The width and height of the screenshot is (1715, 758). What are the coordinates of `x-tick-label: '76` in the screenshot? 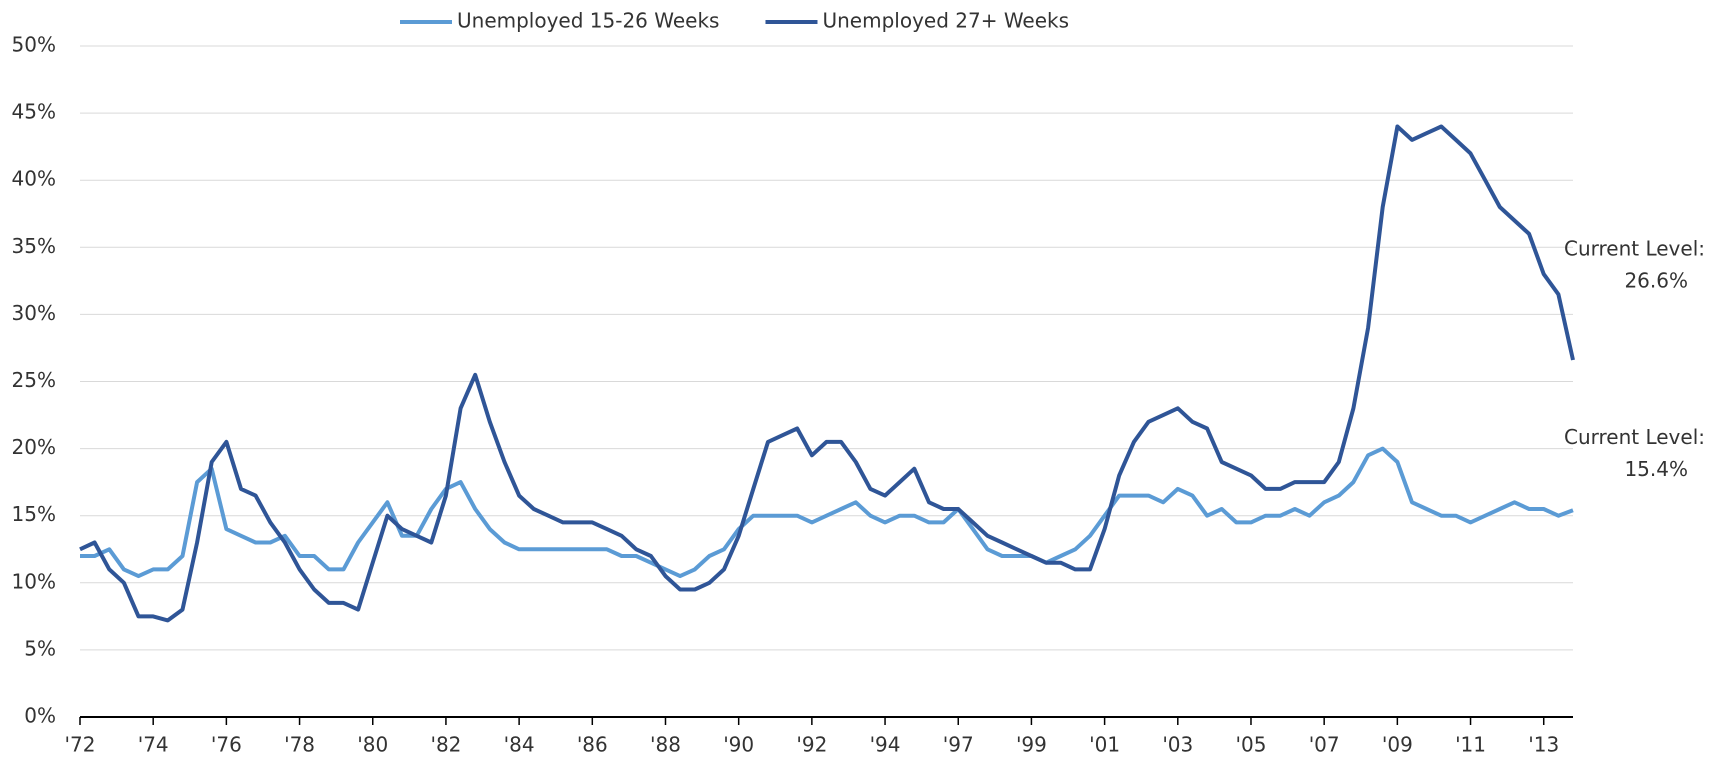 It's located at (226, 745).